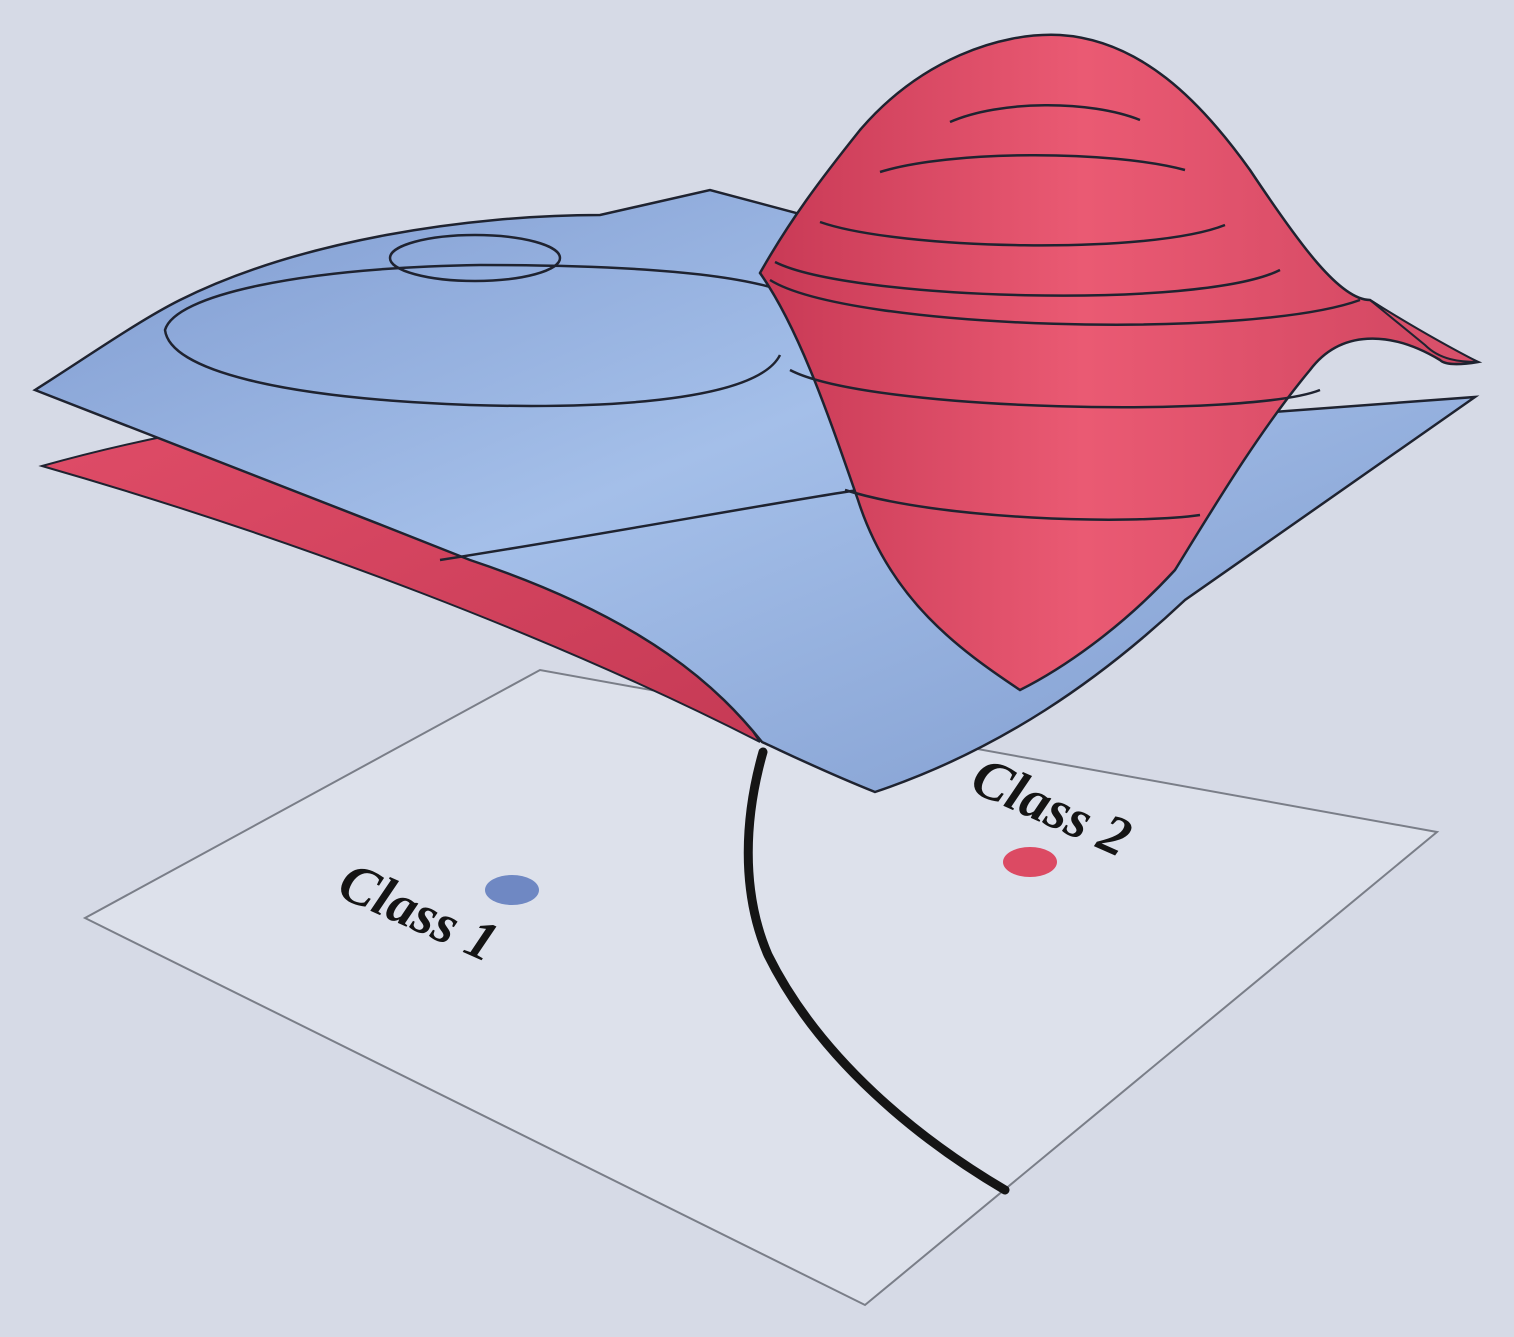 This screenshot has height=1337, width=1514. What do you see at coordinates (876, 971) in the screenshot?
I see `decision-boundary-curve` at bounding box center [876, 971].